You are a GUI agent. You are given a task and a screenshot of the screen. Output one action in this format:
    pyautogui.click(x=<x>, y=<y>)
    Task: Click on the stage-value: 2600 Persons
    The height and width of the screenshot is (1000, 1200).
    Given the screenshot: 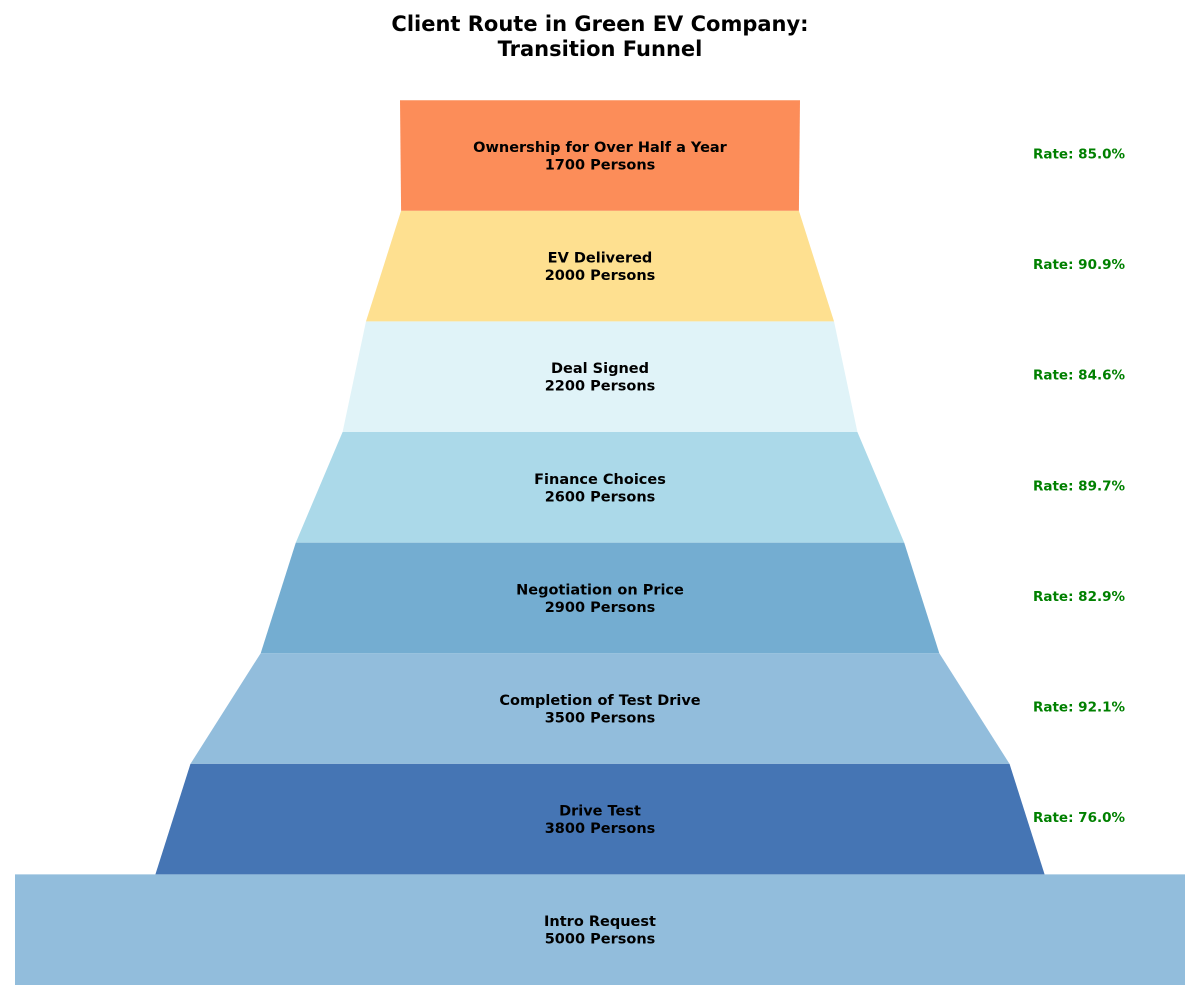 What is the action you would take?
    pyautogui.click(x=600, y=497)
    